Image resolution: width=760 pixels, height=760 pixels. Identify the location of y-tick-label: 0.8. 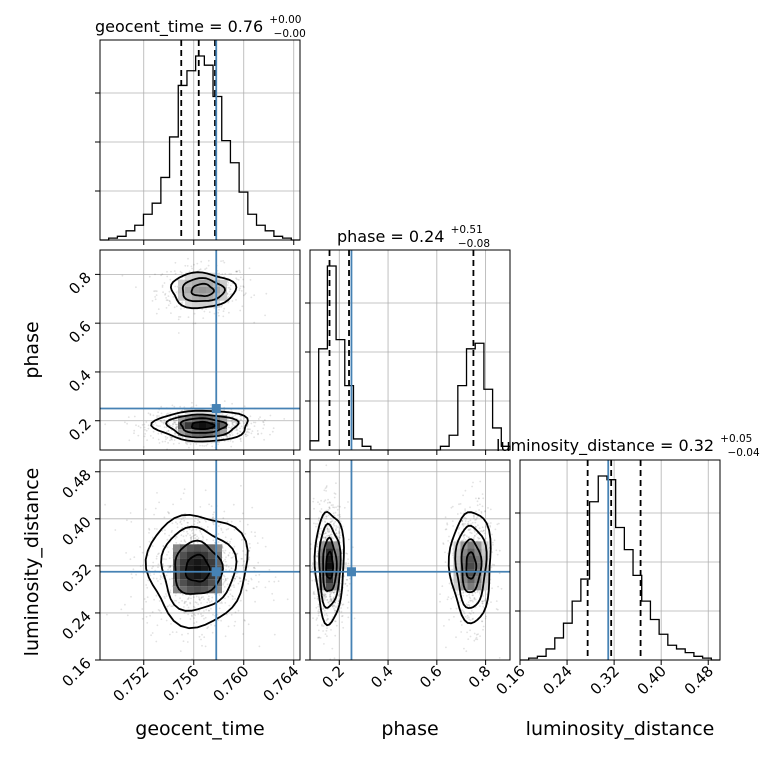
(80, 283).